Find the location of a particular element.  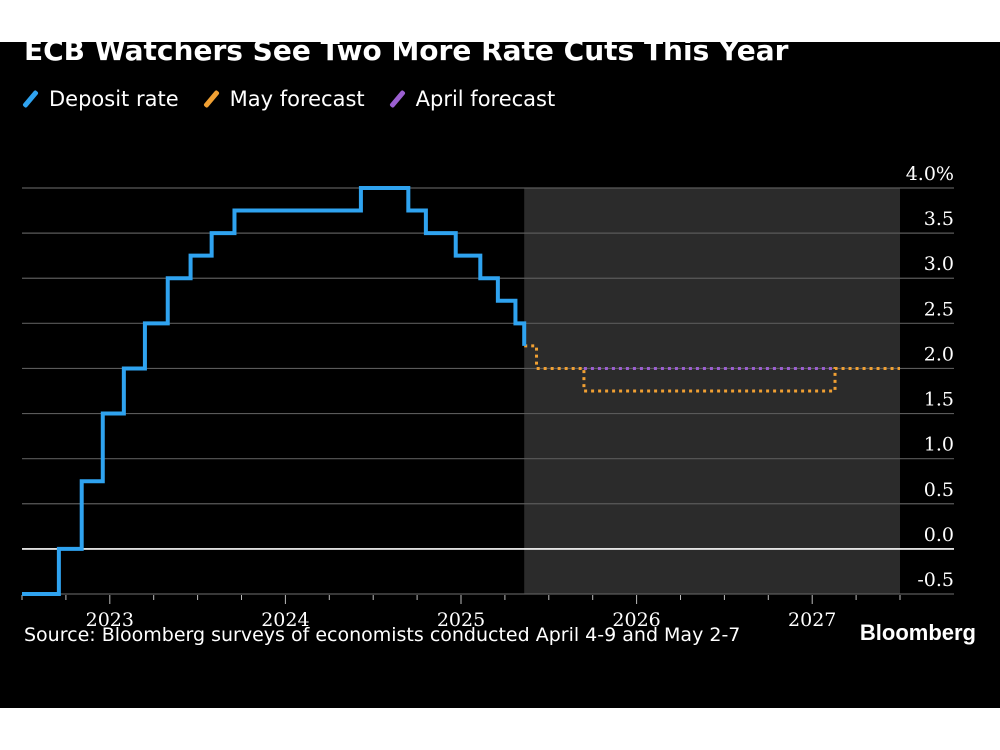

x-tick-label: 2024 is located at coordinates (285, 620).